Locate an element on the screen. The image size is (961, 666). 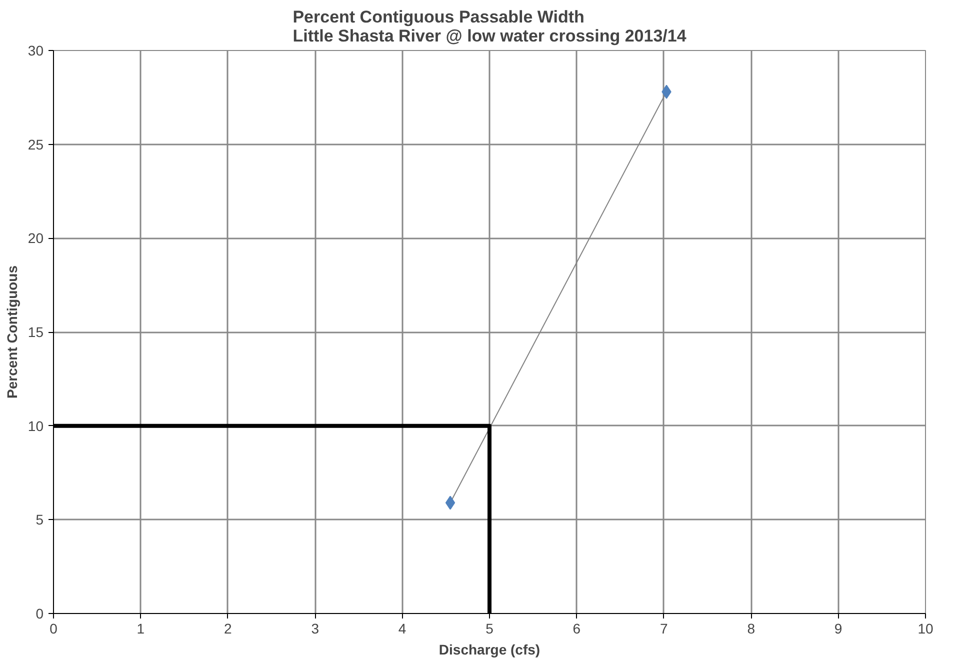
x-tick-label: 10 is located at coordinates (926, 628).